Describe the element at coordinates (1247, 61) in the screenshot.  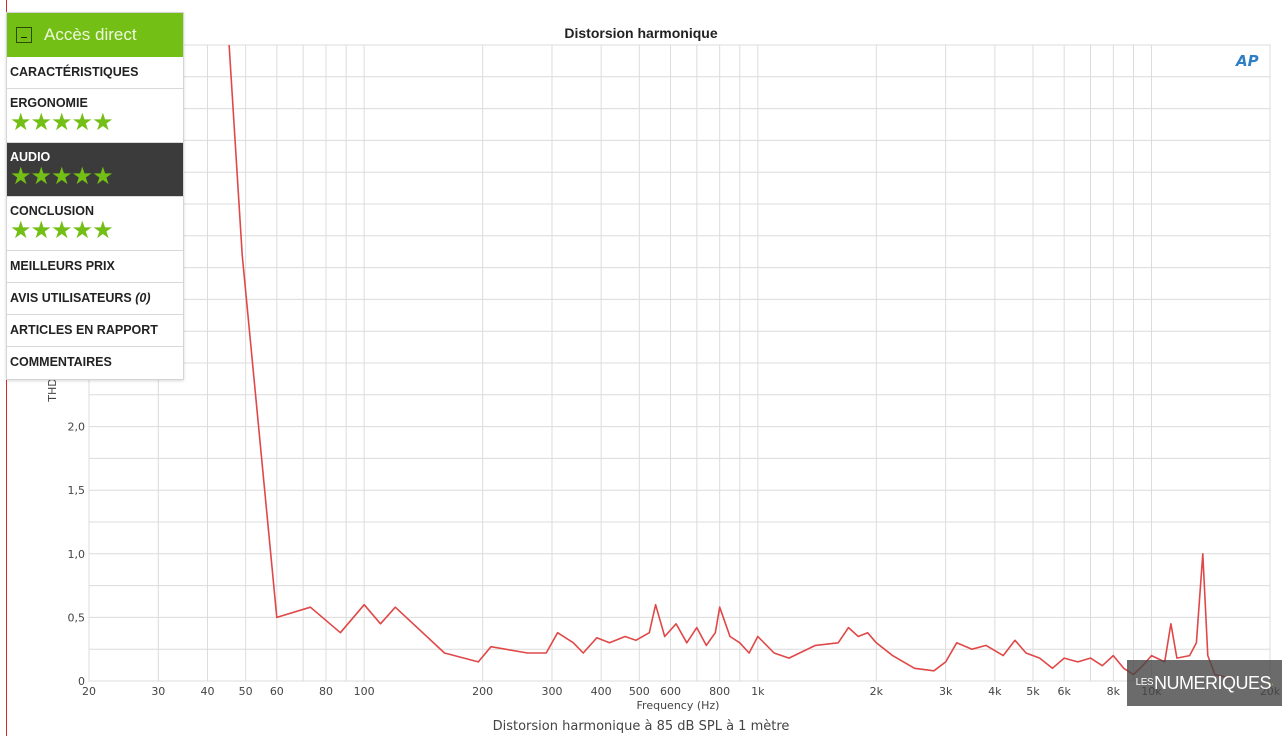
I see `ap-logo-icon: AP` at that location.